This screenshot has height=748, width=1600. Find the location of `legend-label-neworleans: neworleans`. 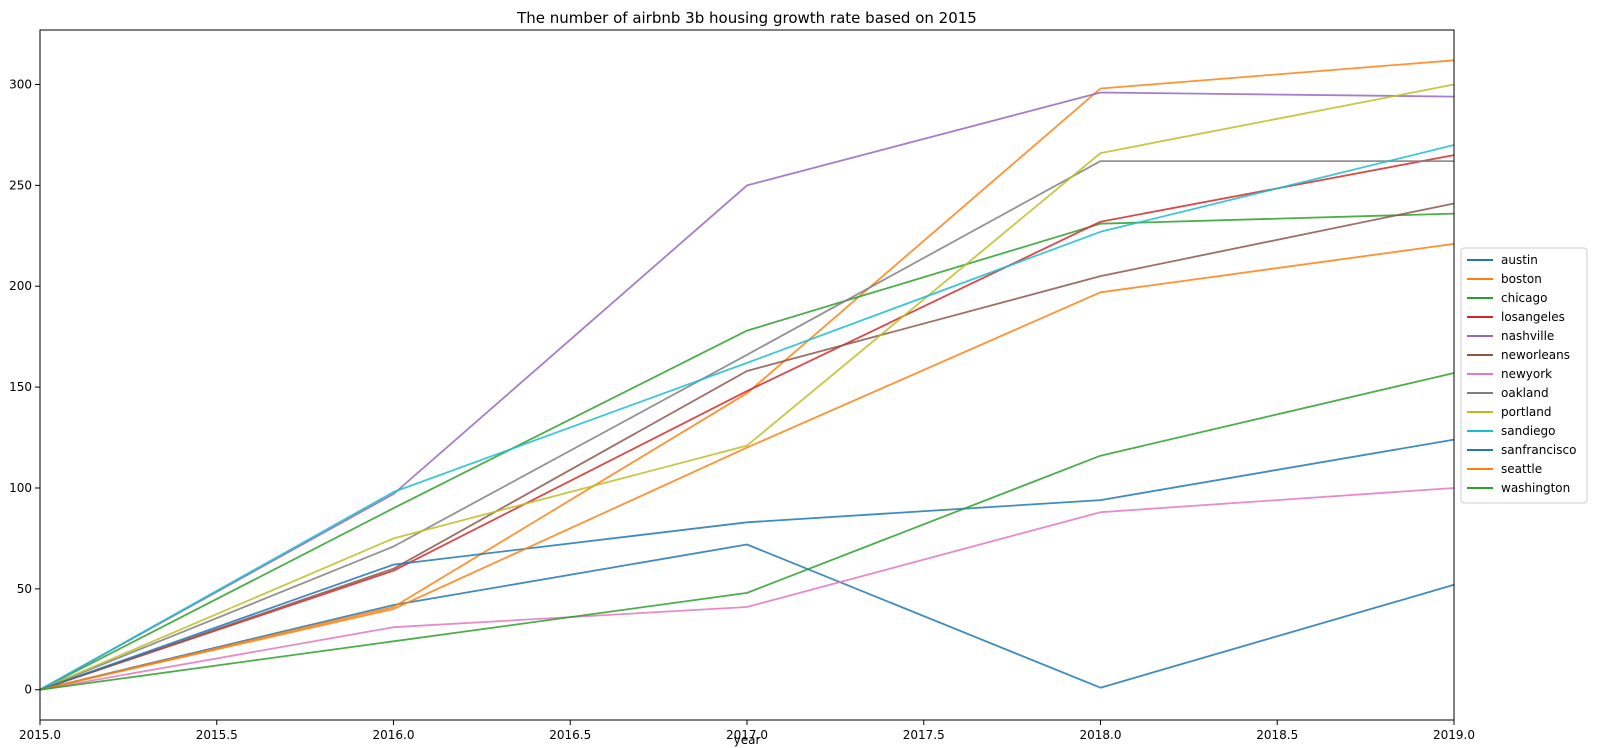

legend-label-neworleans: neworleans is located at coordinates (1535, 355).